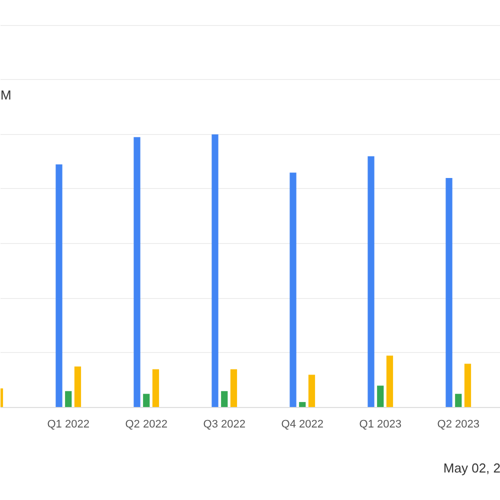 The height and width of the screenshot is (500, 500). What do you see at coordinates (6, 95) in the screenshot?
I see `text: M` at bounding box center [6, 95].